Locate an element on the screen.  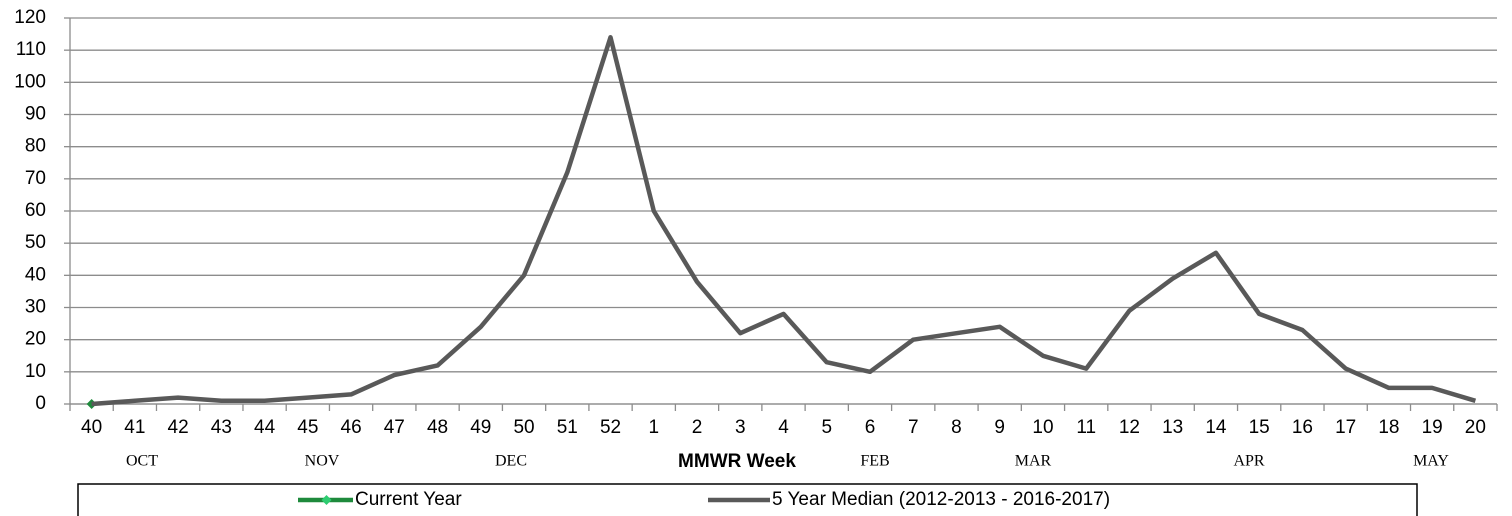
x-tick-label: 51 is located at coordinates (567, 427).